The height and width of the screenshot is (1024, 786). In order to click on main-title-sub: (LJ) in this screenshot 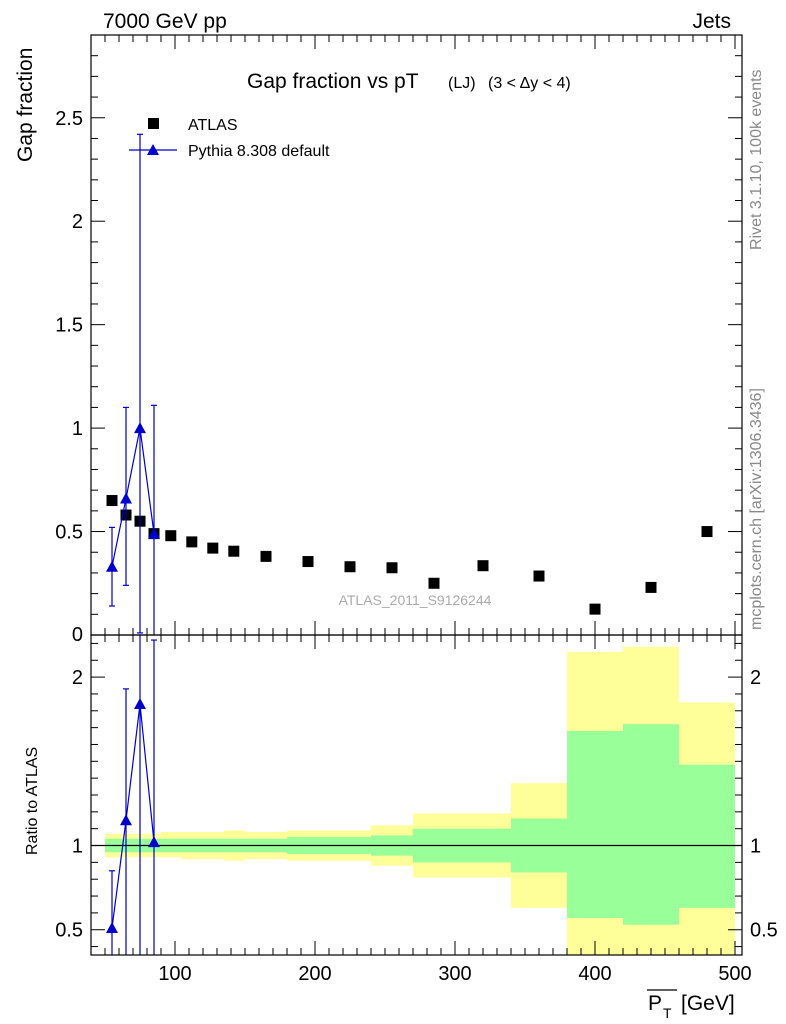, I will do `click(462, 83)`.